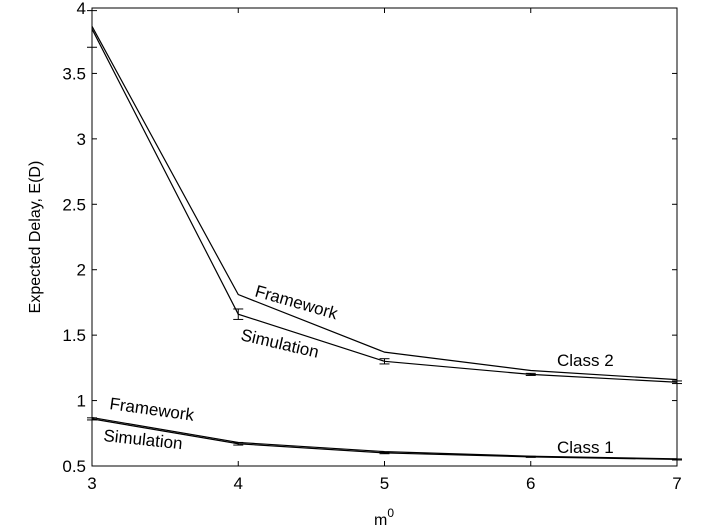  What do you see at coordinates (238, 483) in the screenshot?
I see `x-tick-label: 4` at bounding box center [238, 483].